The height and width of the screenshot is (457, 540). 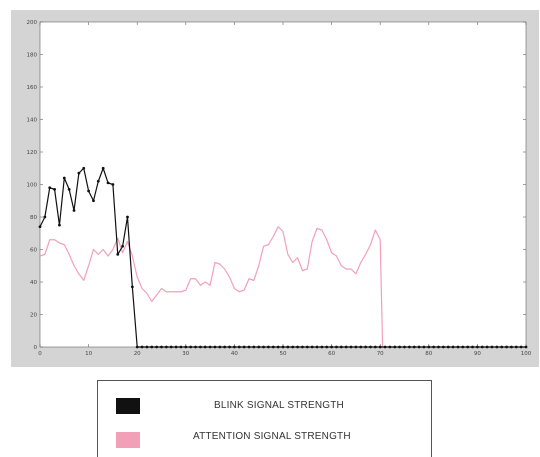 What do you see at coordinates (33, 283) in the screenshot?
I see `y-tick-label: 40` at bounding box center [33, 283].